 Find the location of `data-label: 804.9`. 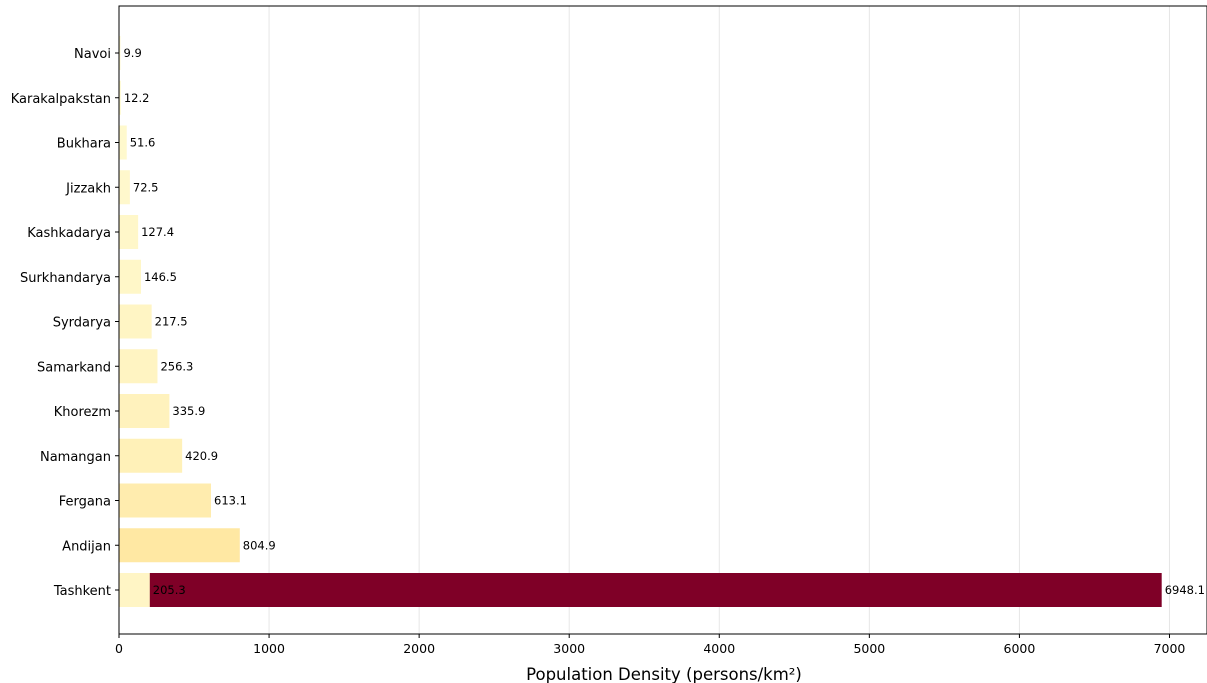

data-label: 804.9 is located at coordinates (259, 545).